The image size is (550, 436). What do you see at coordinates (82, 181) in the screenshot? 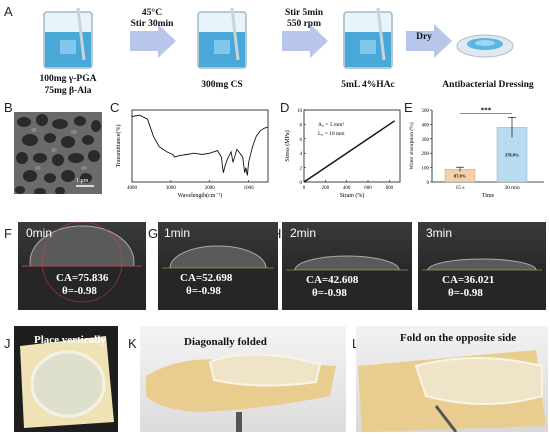
I see `sem-scale-bar-label: 1 μm` at bounding box center [82, 181].